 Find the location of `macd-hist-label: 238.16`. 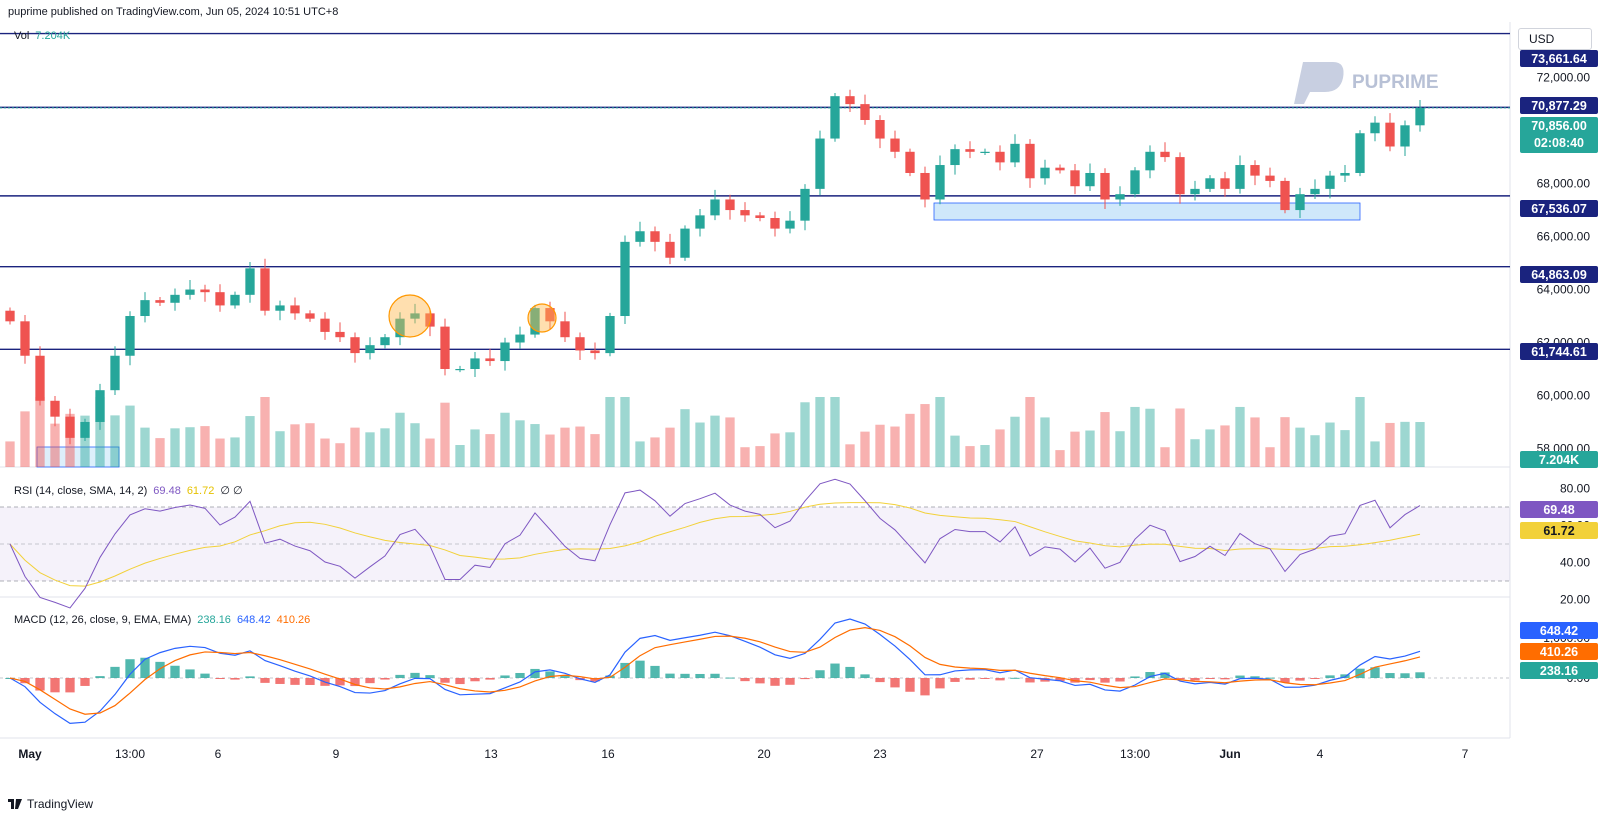

macd-hist-label: 238.16 is located at coordinates (1559, 670).